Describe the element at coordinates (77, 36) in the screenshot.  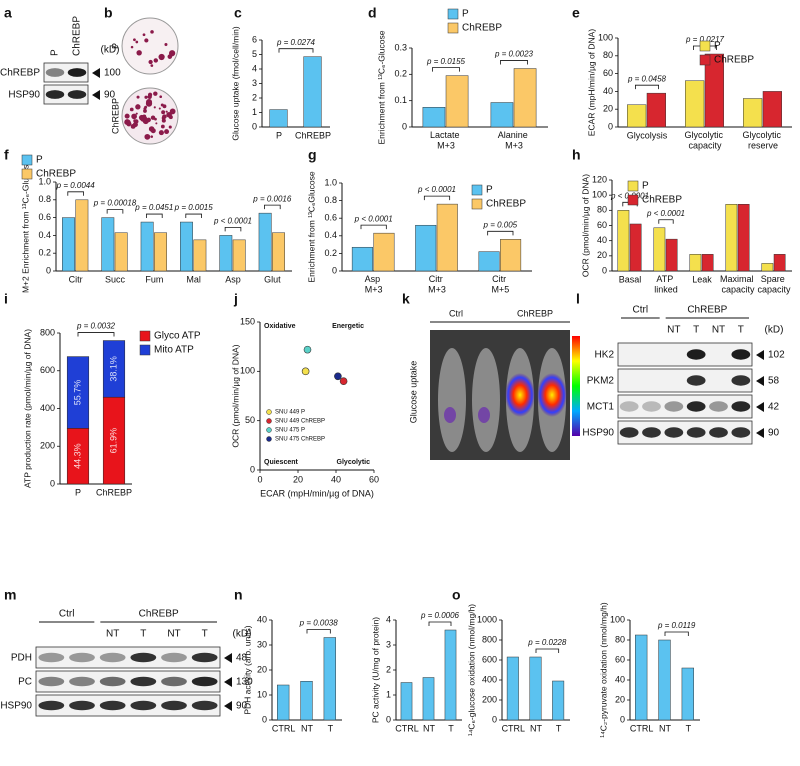
I see `lane-label: ChREBP` at that location.